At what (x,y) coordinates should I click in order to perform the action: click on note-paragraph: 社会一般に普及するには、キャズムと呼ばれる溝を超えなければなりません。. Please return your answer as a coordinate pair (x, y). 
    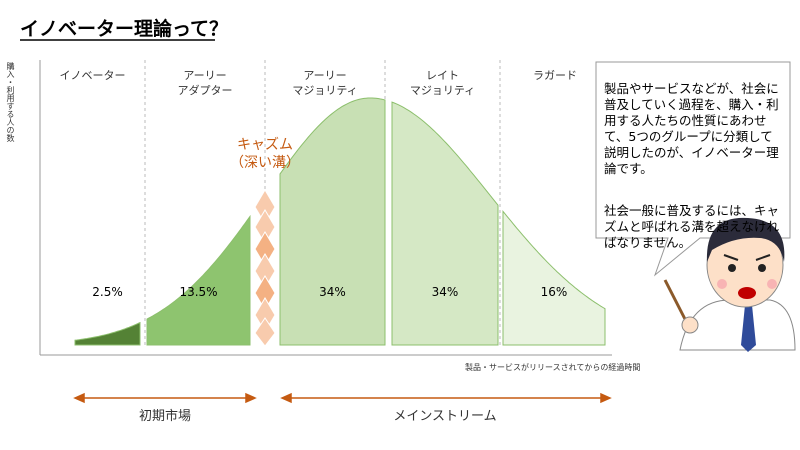
    Looking at the image, I should click on (692, 226).